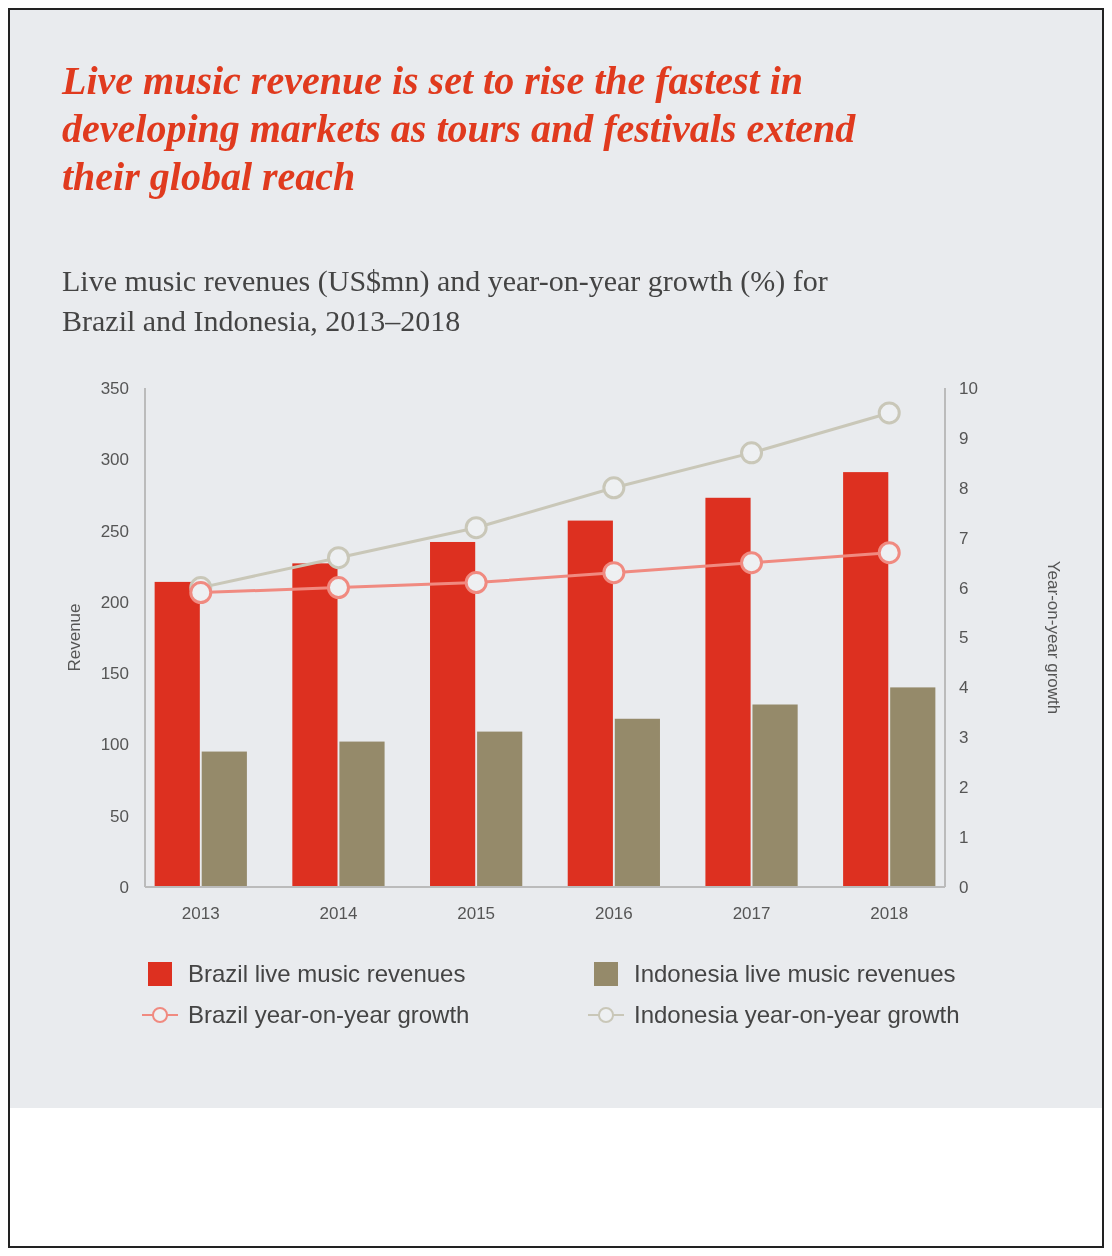 The width and height of the screenshot is (1112, 1256). What do you see at coordinates (964, 738) in the screenshot?
I see `y2-tick-label: 3` at bounding box center [964, 738].